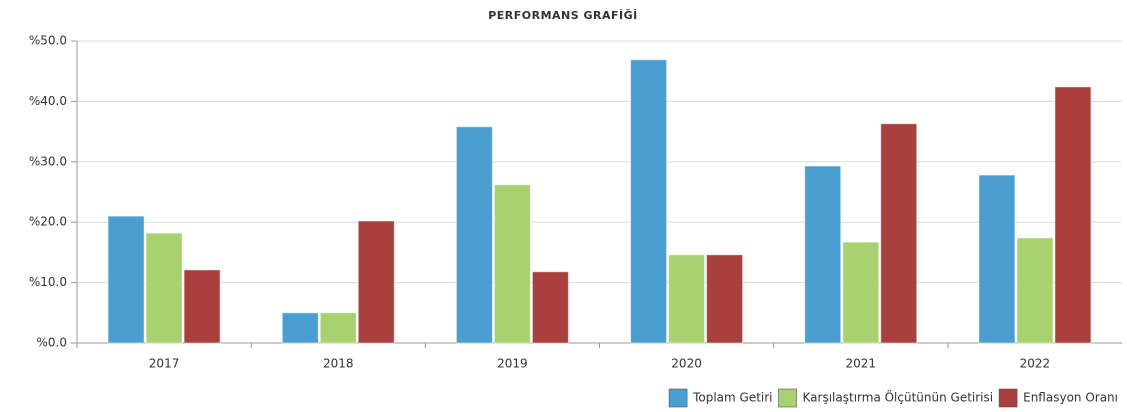 The image size is (1127, 412). I want to click on y-tick-label: %20.0, so click(48, 222).